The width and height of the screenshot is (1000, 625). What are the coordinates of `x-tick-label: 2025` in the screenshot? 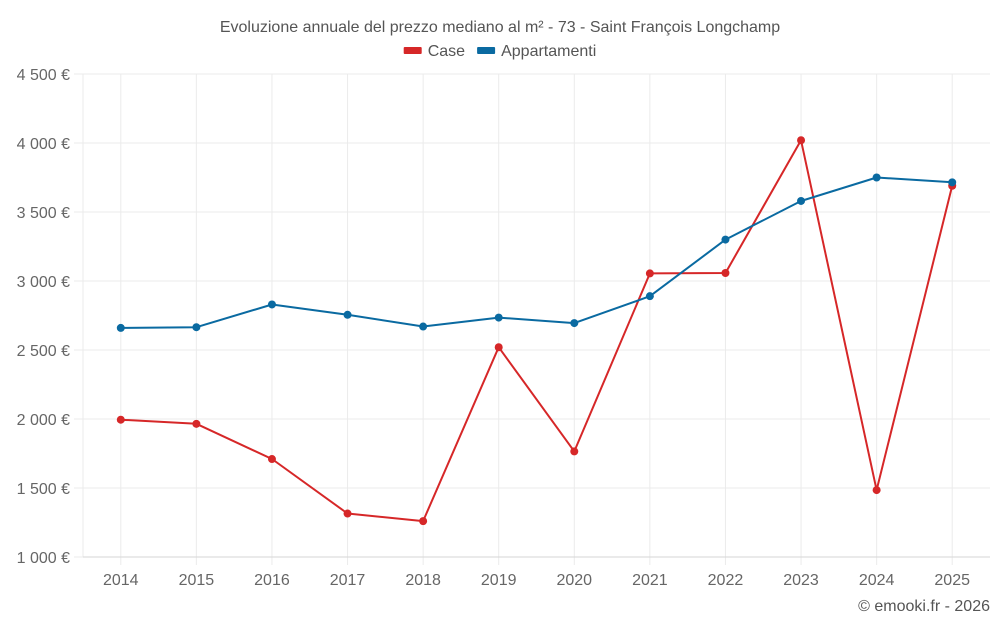 It's located at (952, 580).